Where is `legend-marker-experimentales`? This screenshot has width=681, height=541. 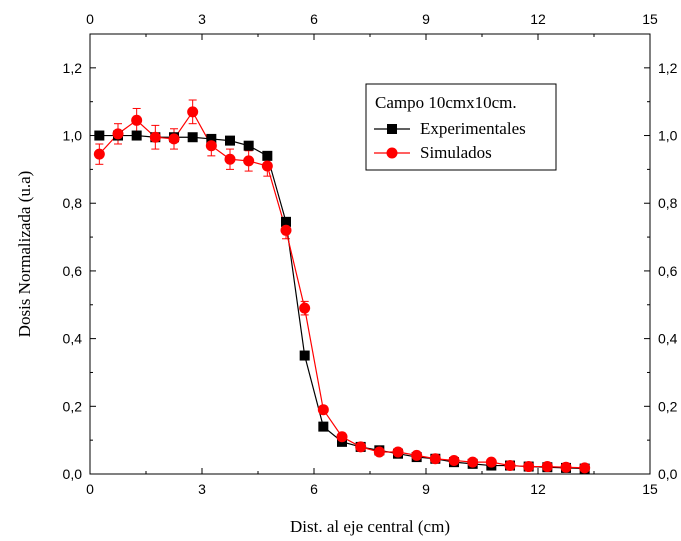 legend-marker-experimentales is located at coordinates (392, 129).